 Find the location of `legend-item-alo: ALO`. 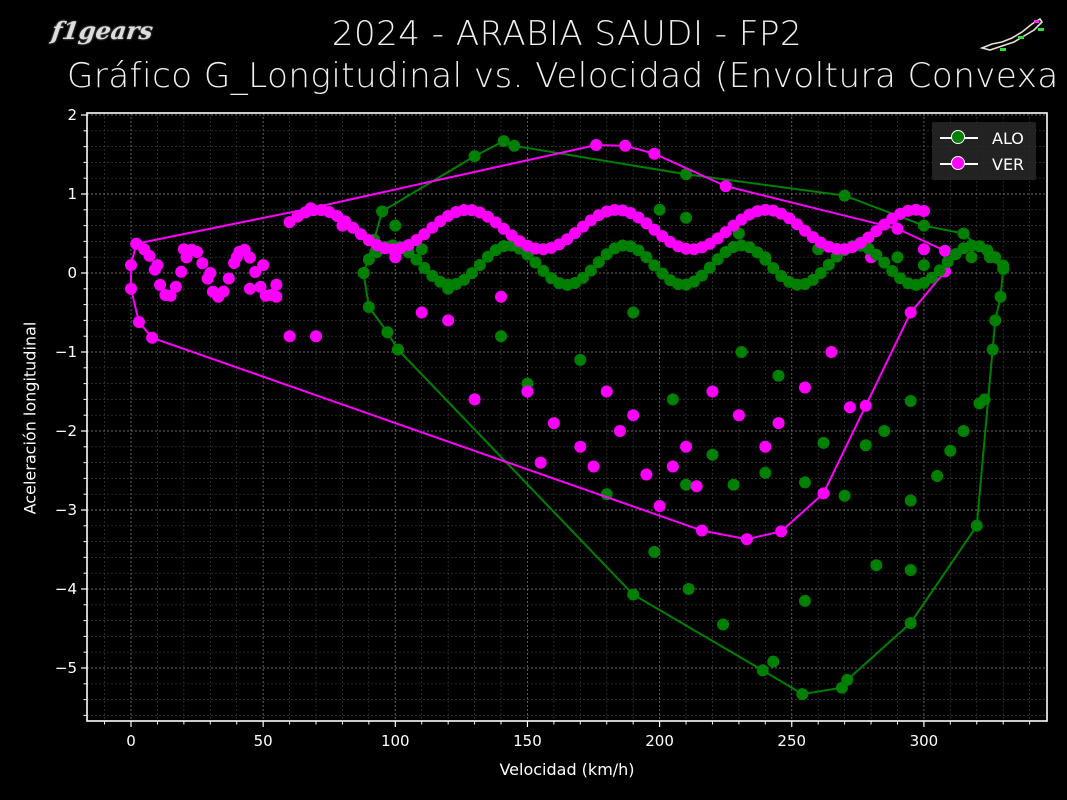

legend-item-alo: ALO is located at coordinates (978, 138).